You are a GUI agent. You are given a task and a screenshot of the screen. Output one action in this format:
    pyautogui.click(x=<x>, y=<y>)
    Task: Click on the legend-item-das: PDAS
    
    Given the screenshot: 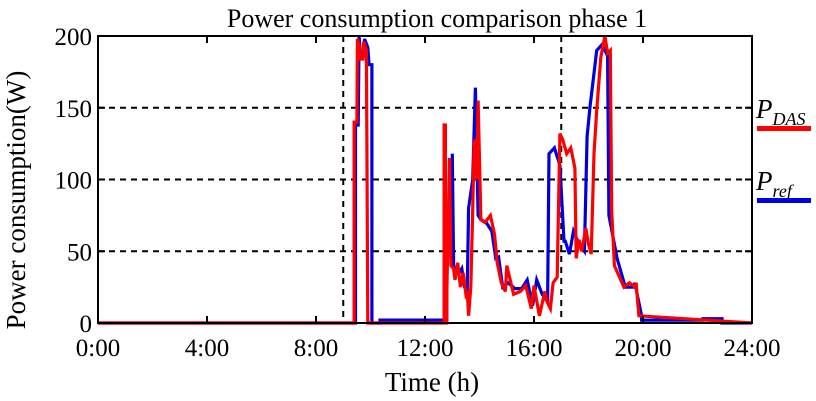 What is the action you would take?
    pyautogui.click(x=783, y=112)
    